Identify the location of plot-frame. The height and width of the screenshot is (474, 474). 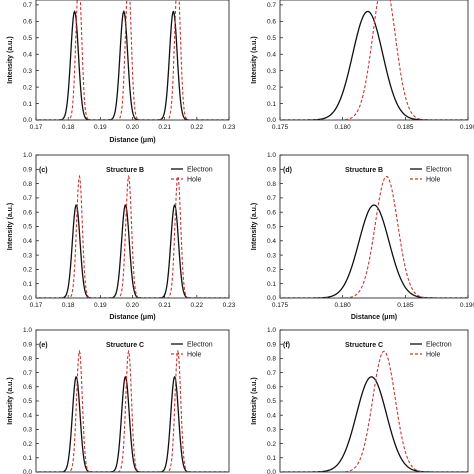
(132, 60).